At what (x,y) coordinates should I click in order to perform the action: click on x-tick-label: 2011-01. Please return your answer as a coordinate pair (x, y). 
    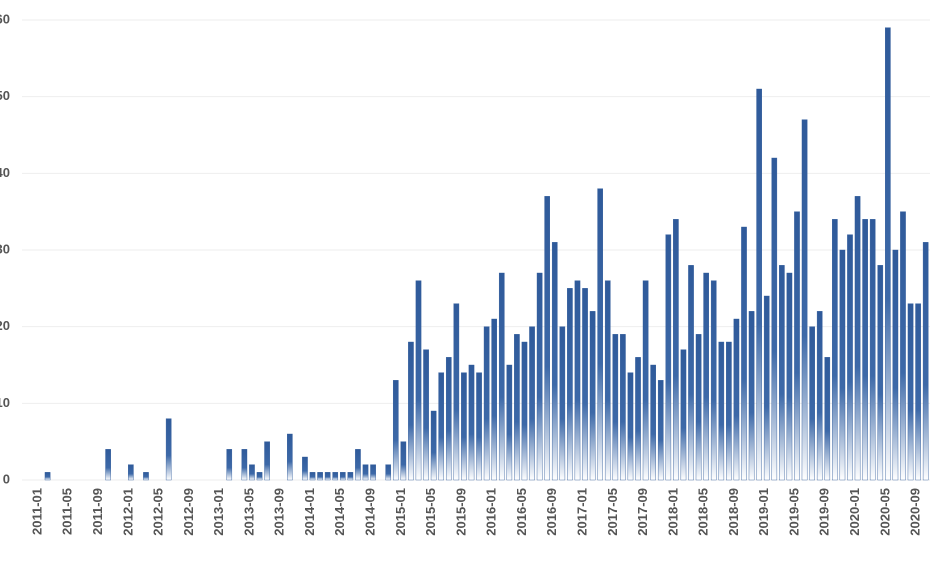
    Looking at the image, I should click on (36, 511).